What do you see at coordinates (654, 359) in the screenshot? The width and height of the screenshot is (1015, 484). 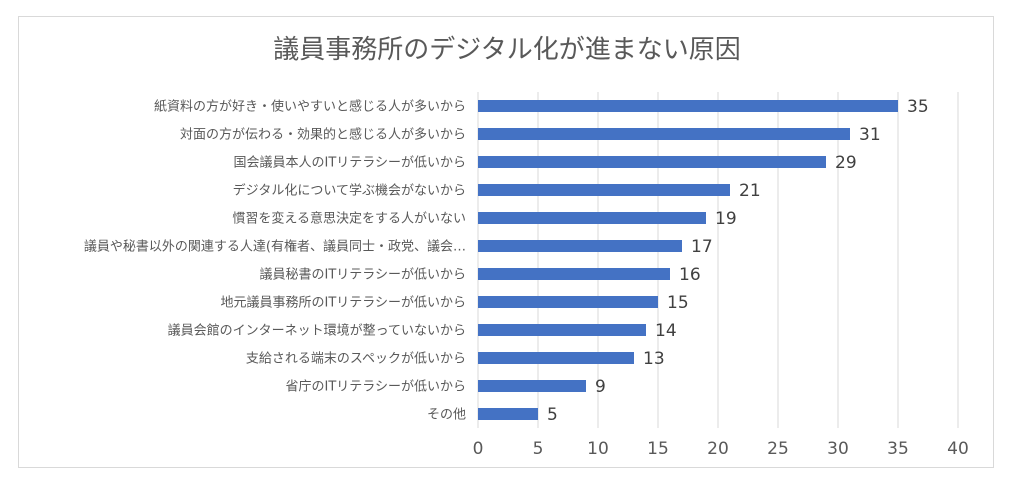 I see `data-label: 13` at bounding box center [654, 359].